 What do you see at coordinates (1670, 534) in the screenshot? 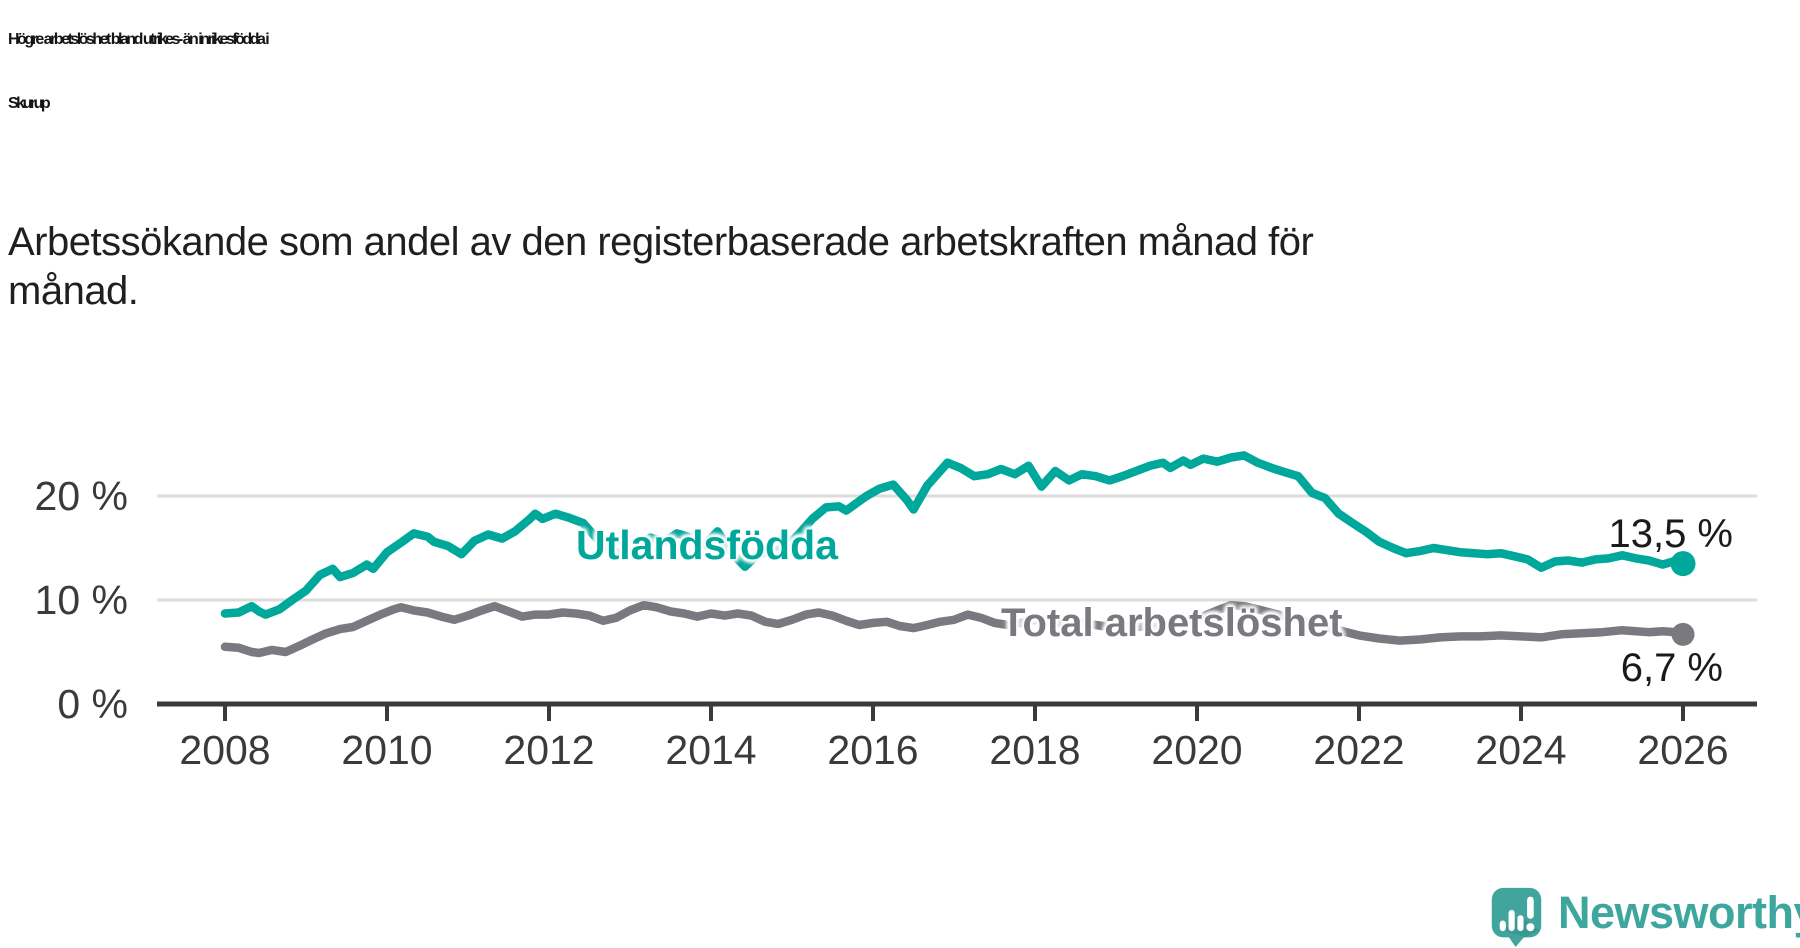
I see `end-value-label-utlandsfodda: 13,5 %` at bounding box center [1670, 534].